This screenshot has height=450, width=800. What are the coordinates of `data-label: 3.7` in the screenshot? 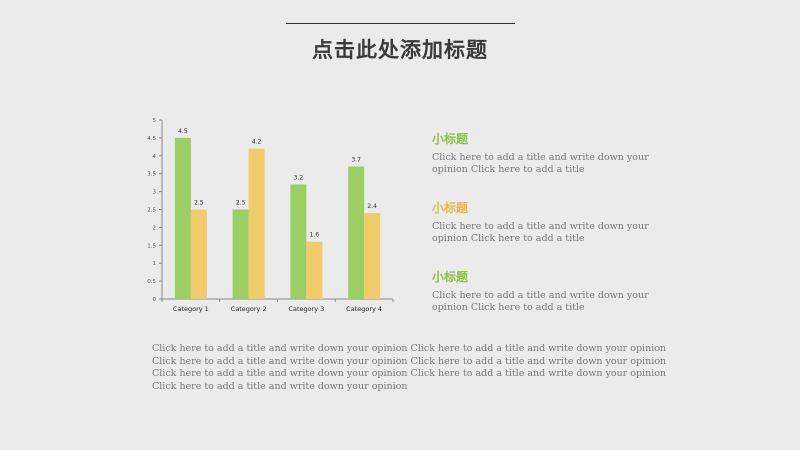 It's located at (356, 160).